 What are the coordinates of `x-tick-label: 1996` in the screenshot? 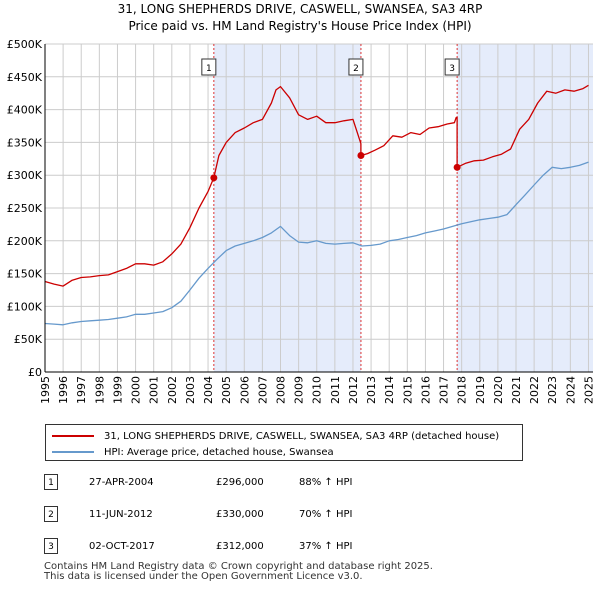 It's located at (63, 390).